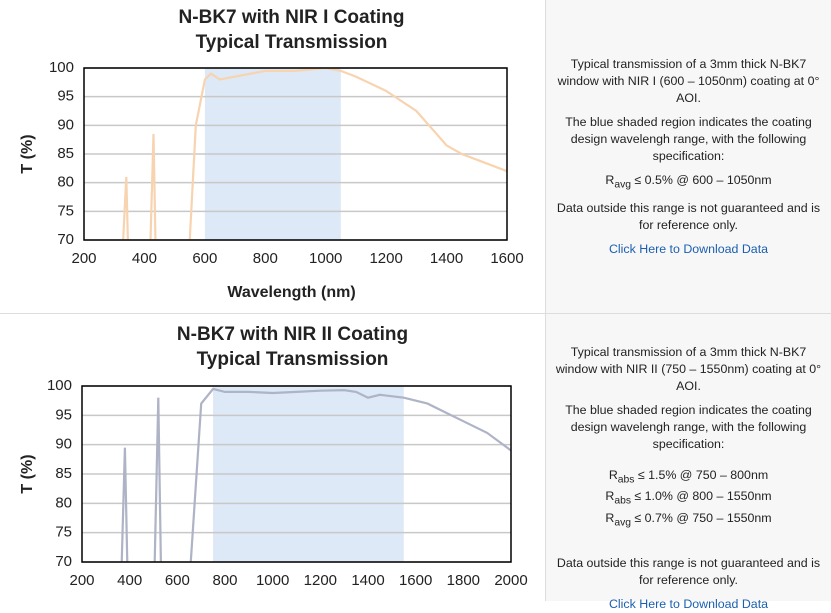  Describe the element at coordinates (701, 496) in the screenshot. I see `spec-text: ≤ 1.0% @ 800 – 1550nm` at that location.